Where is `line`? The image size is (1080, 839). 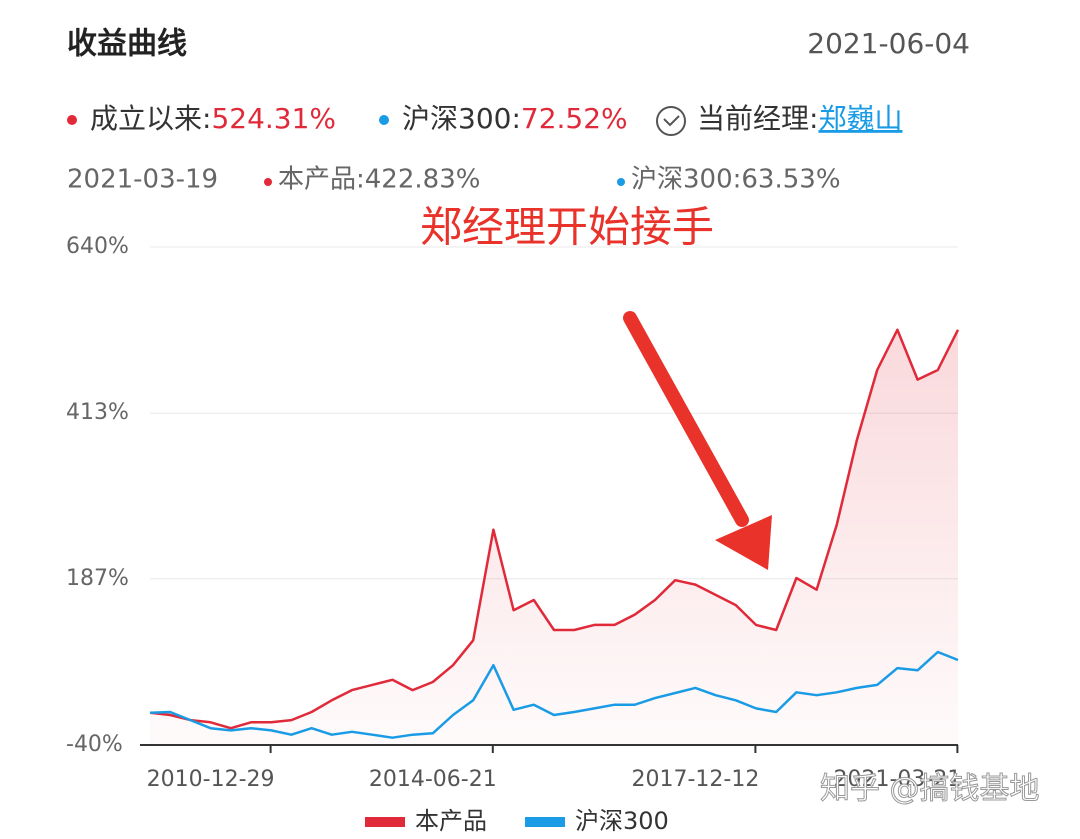
line is located at coordinates (554, 694).